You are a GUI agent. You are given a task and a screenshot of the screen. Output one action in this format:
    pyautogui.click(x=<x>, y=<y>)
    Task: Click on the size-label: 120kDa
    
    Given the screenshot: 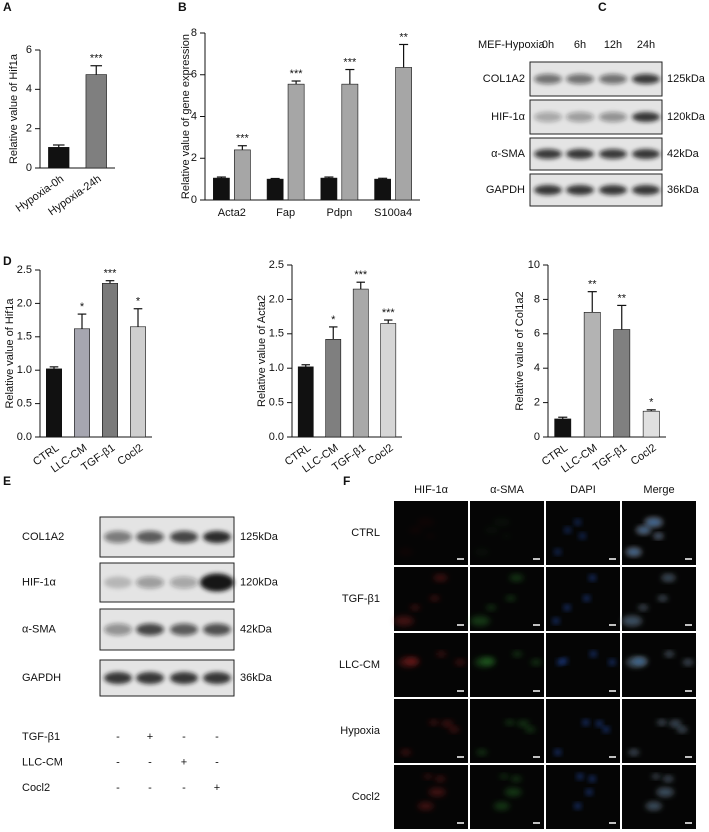 What is the action you would take?
    pyautogui.click(x=259, y=582)
    